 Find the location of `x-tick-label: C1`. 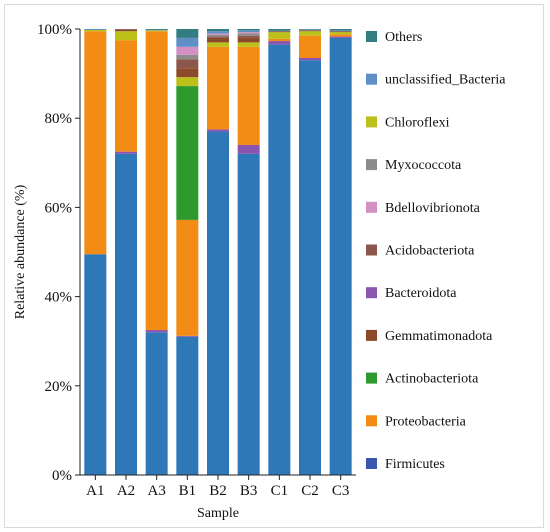

x-tick-label: C1 is located at coordinates (280, 491).